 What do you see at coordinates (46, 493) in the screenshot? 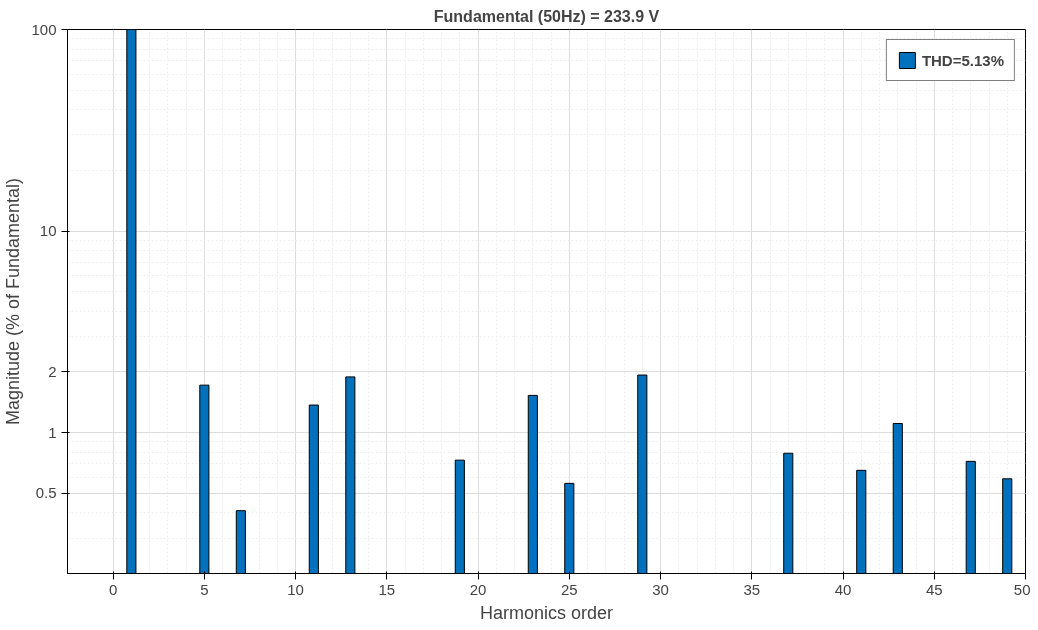
I see `y-tick-label: 0.5` at bounding box center [46, 493].